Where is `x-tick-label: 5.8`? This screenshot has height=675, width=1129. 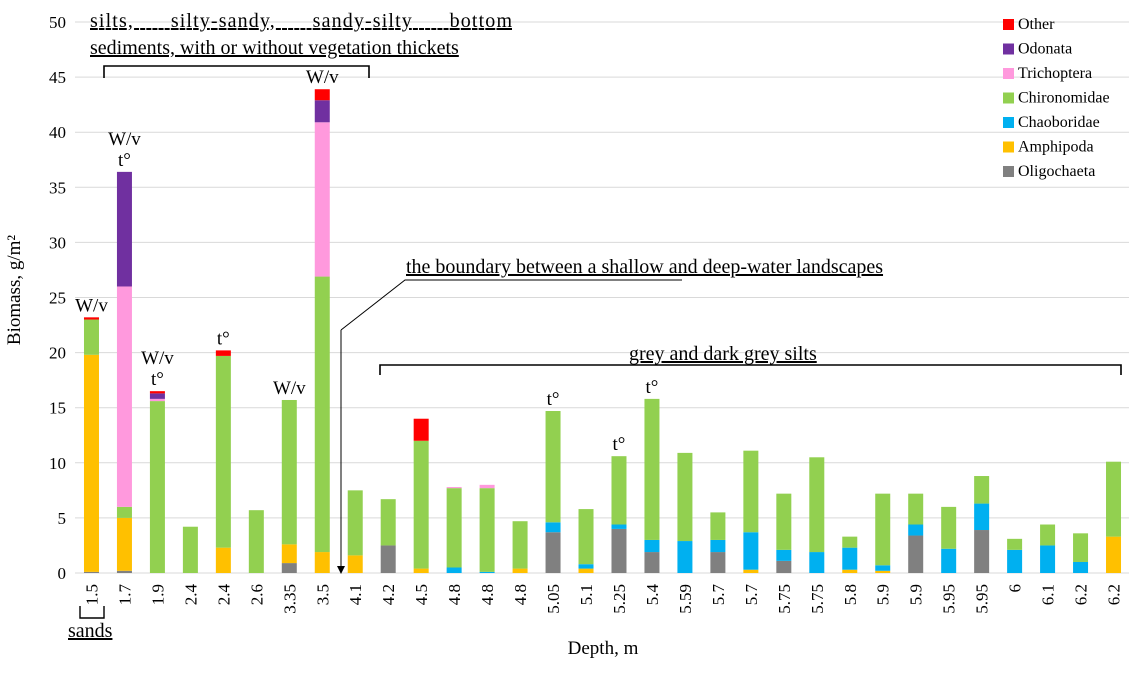
x-tick-label: 5.8 is located at coordinates (850, 594).